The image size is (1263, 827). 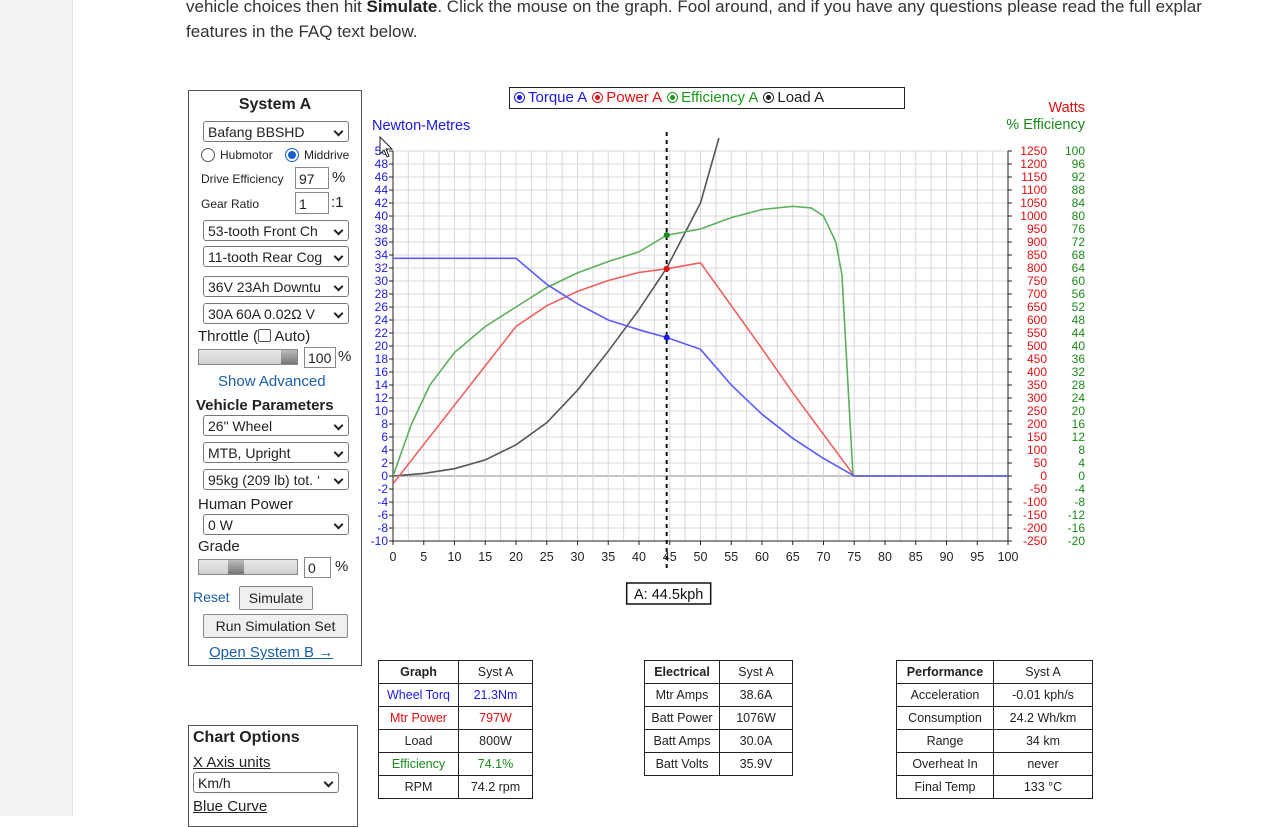 What do you see at coordinates (275, 104) in the screenshot?
I see `system-a-title: System A` at bounding box center [275, 104].